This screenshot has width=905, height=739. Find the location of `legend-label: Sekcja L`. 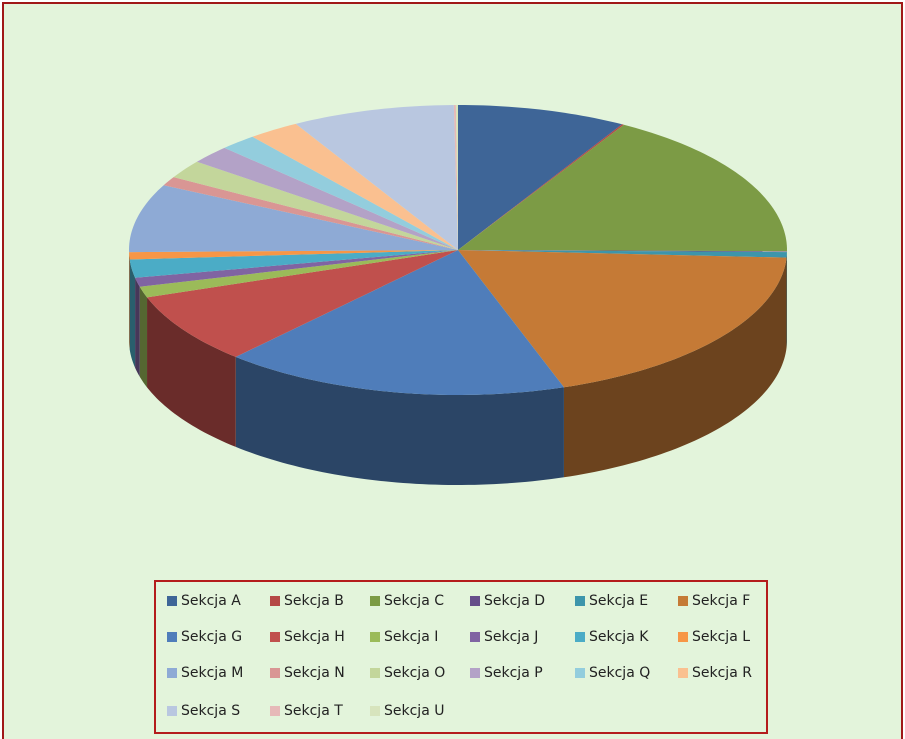

legend-label: Sekcja L is located at coordinates (721, 637).